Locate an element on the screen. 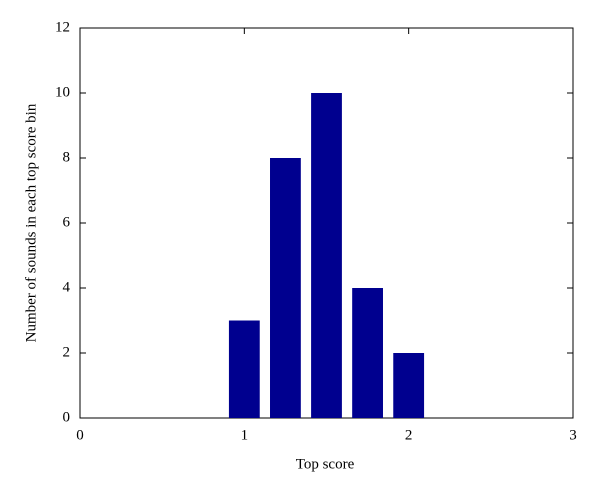  x-axis-label: Top score is located at coordinates (325, 464).